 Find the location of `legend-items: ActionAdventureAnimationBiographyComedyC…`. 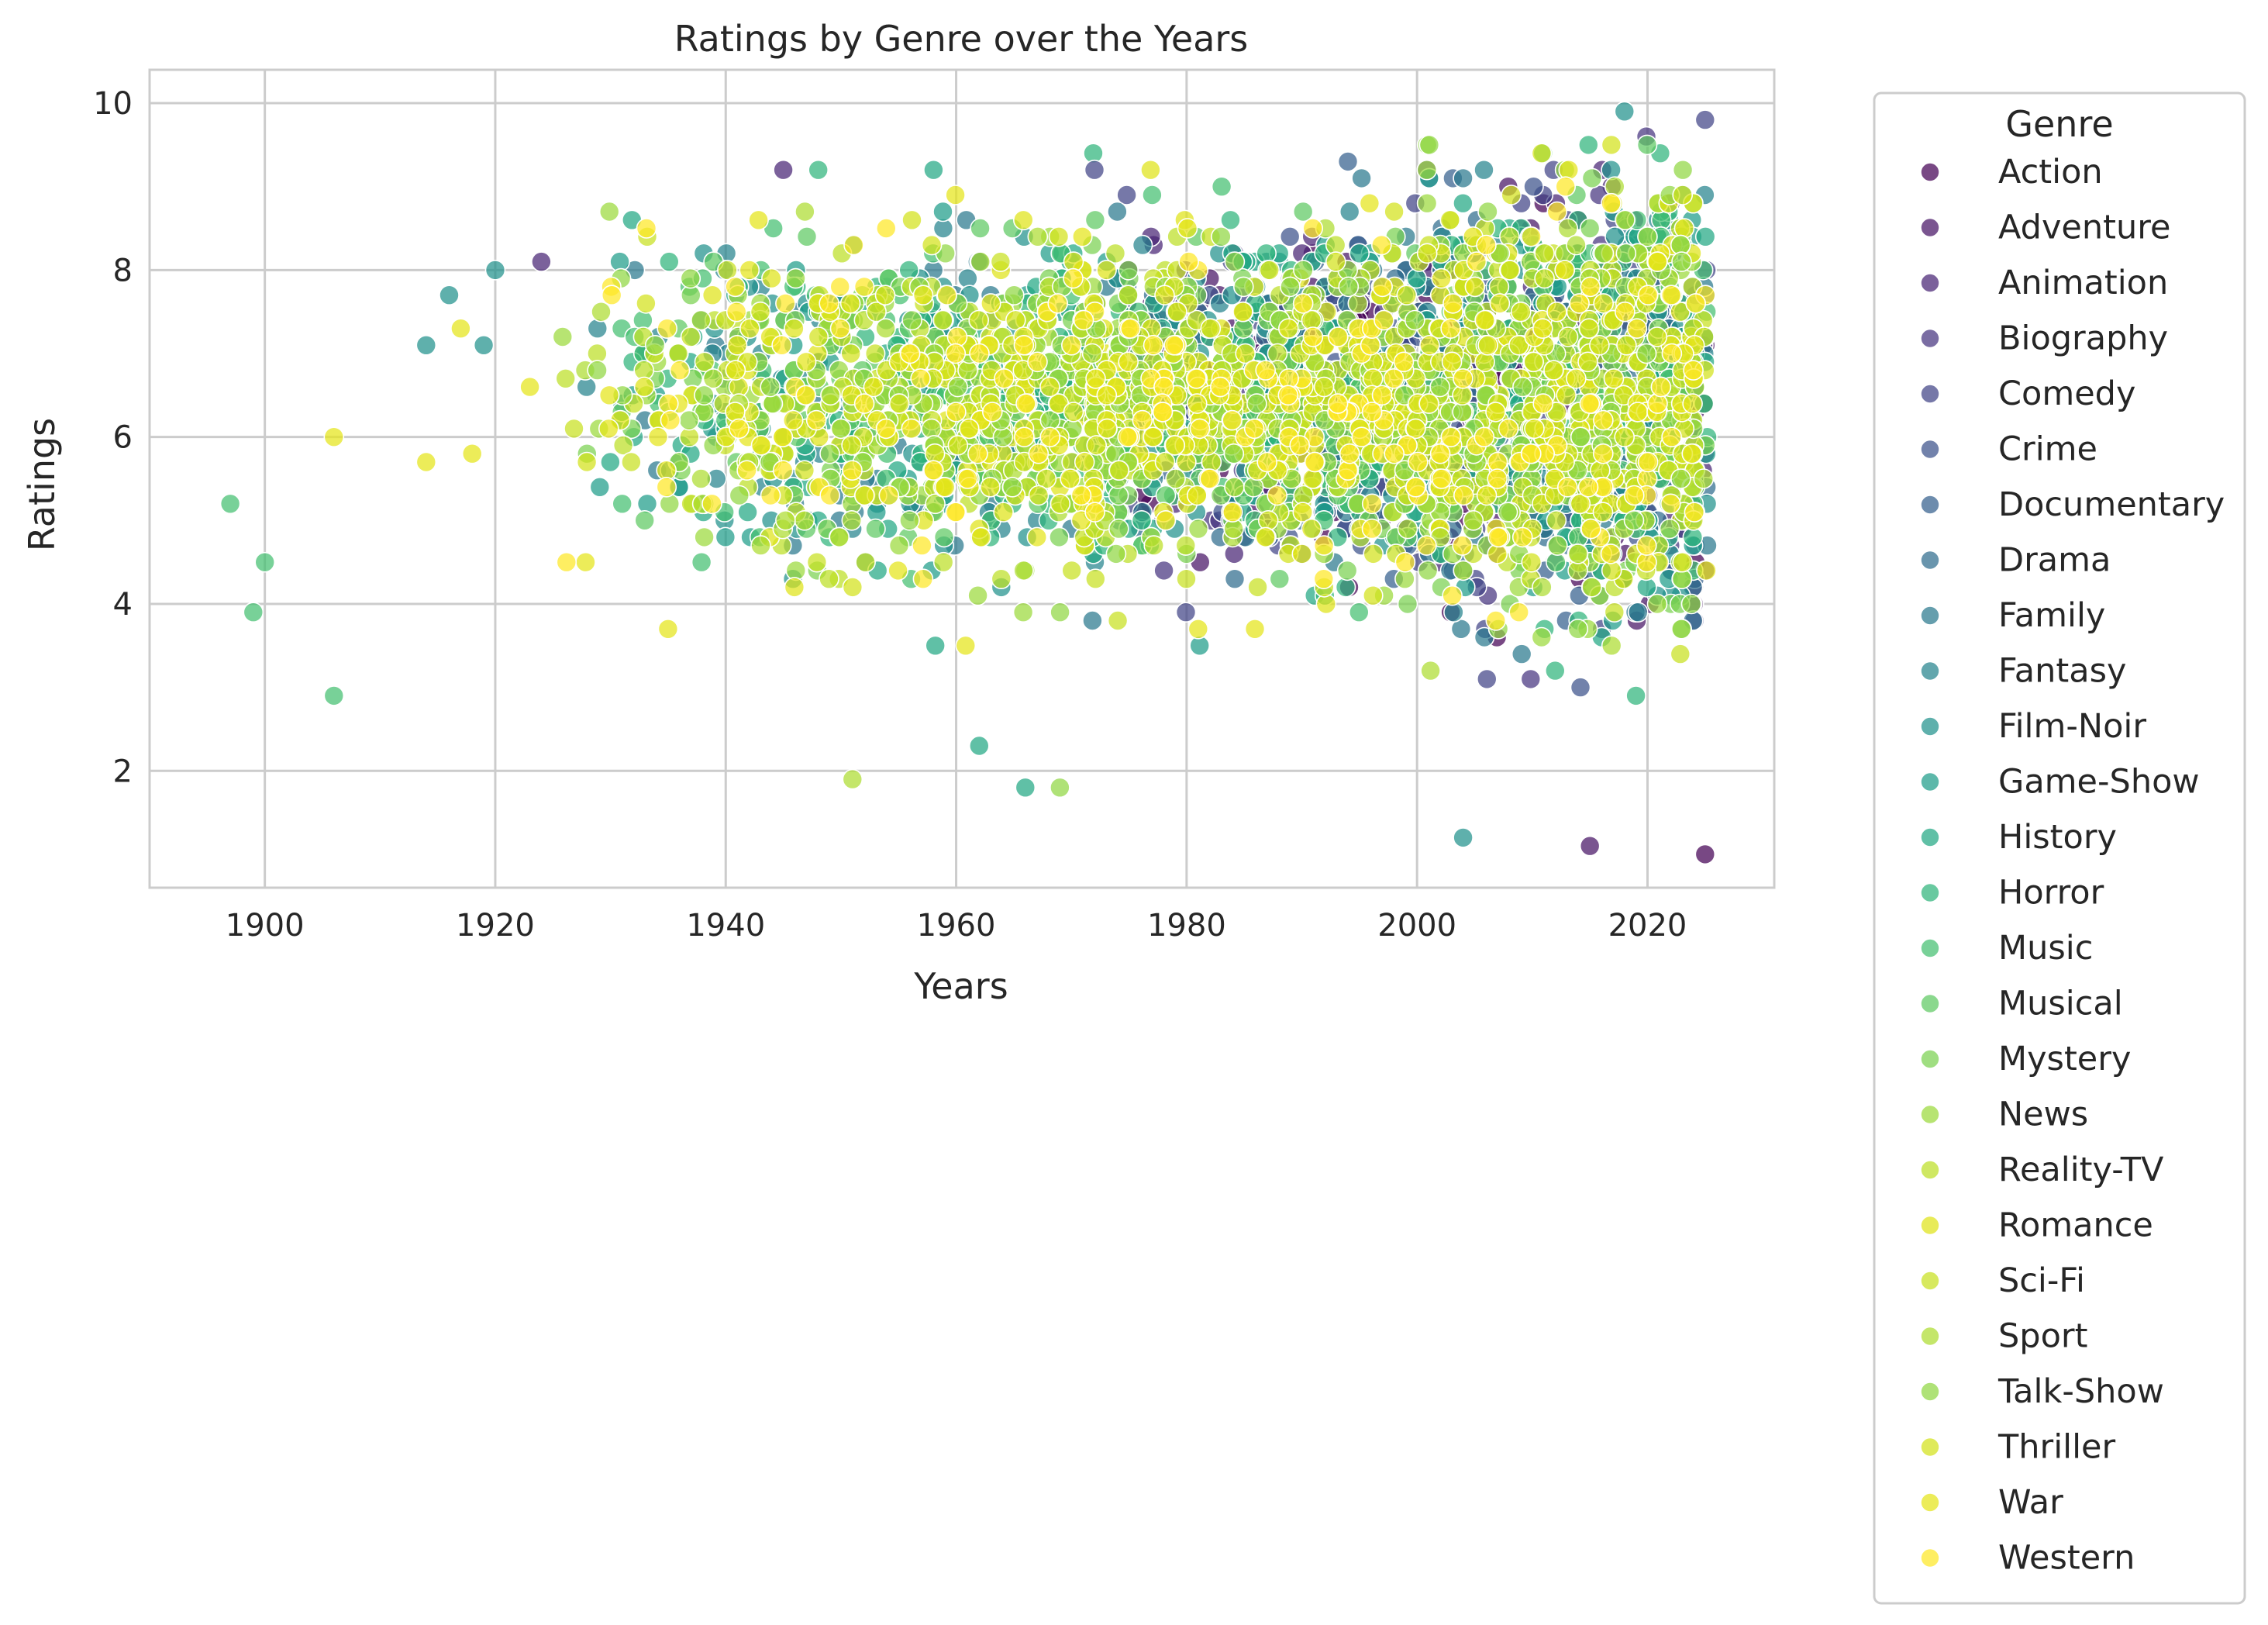

legend-items: ActionAdventureAnimationBiographyComedyC… is located at coordinates (2072, 866).